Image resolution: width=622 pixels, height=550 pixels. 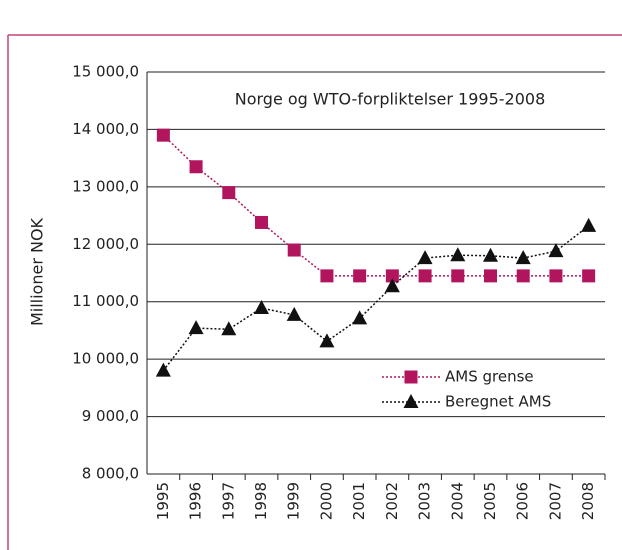 I want to click on y-tick-label: 9 000,0, so click(x=110, y=416).